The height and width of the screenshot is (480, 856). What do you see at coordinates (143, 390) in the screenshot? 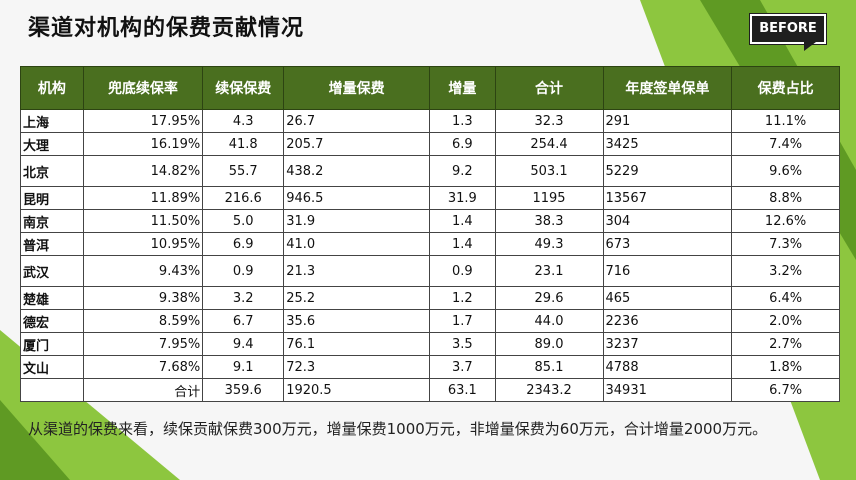
I see `total-label-cell: 合计` at bounding box center [143, 390].